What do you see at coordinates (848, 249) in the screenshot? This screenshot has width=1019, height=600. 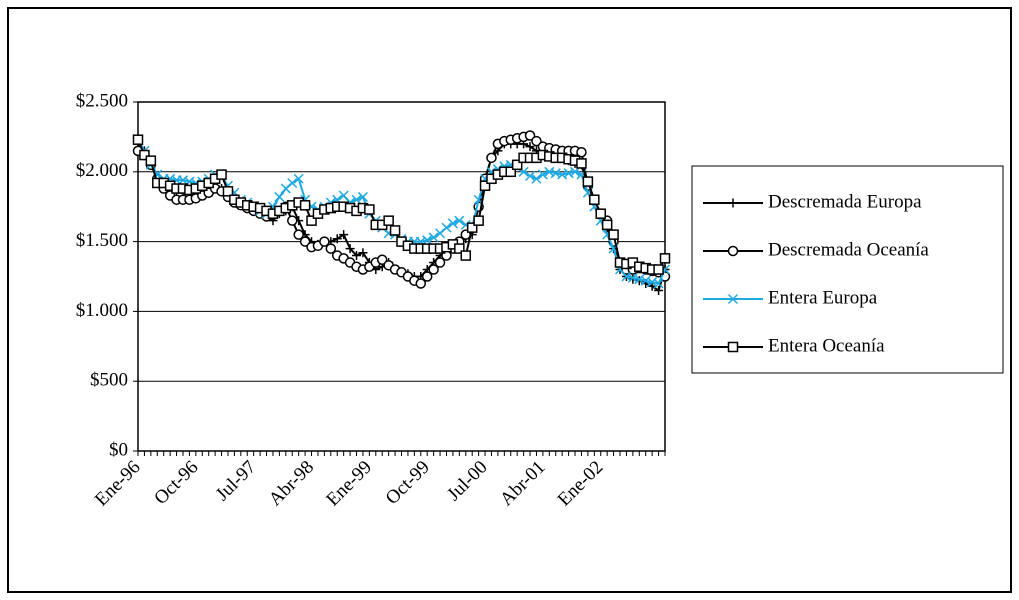 I see `legend-label: Descremada Oceanía` at bounding box center [848, 249].